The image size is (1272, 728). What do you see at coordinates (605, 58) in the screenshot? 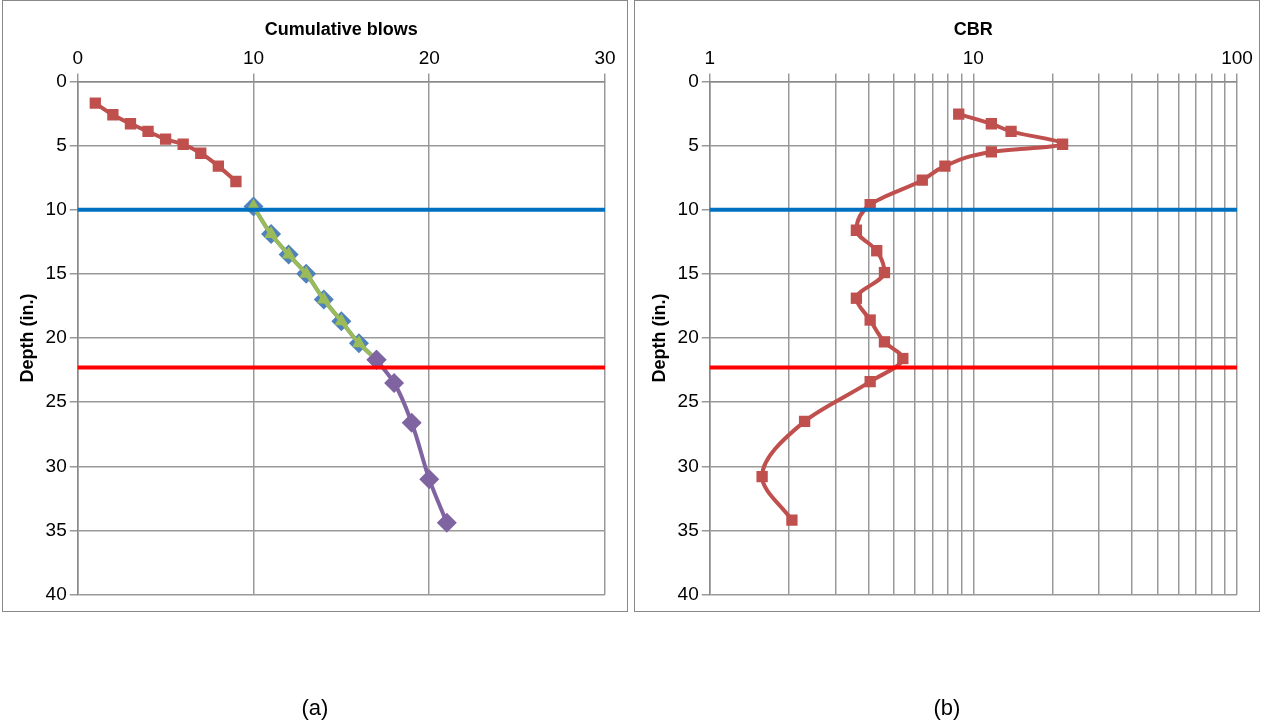
I see `x-tick-label: 30` at bounding box center [605, 58].